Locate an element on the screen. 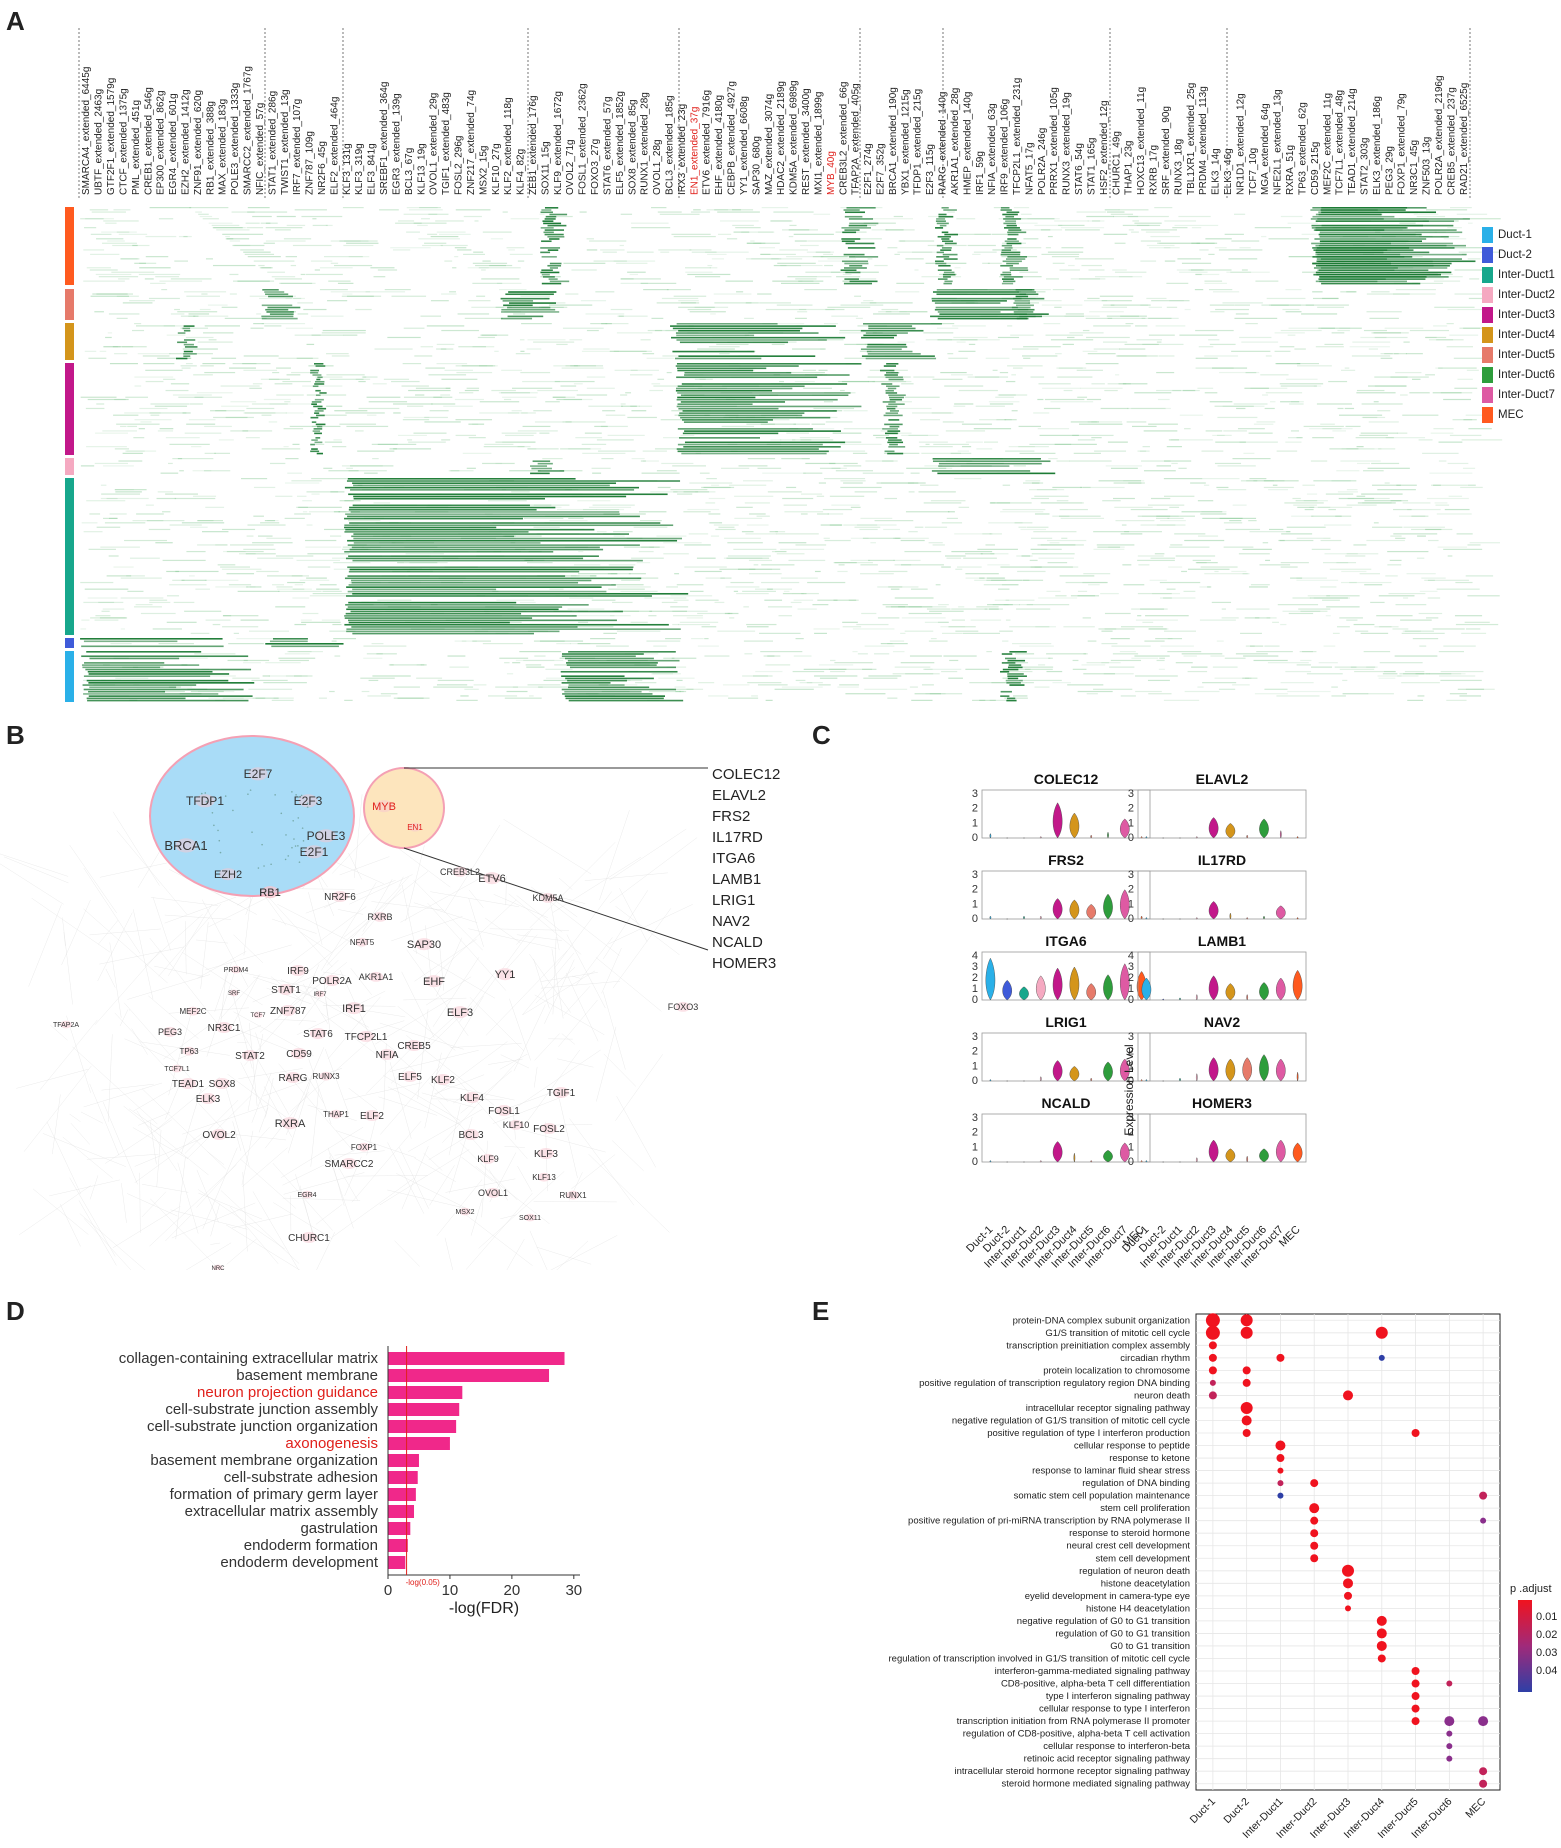 The image size is (1561, 1848). legend-label: Inter-Duct1 is located at coordinates (1526, 275).